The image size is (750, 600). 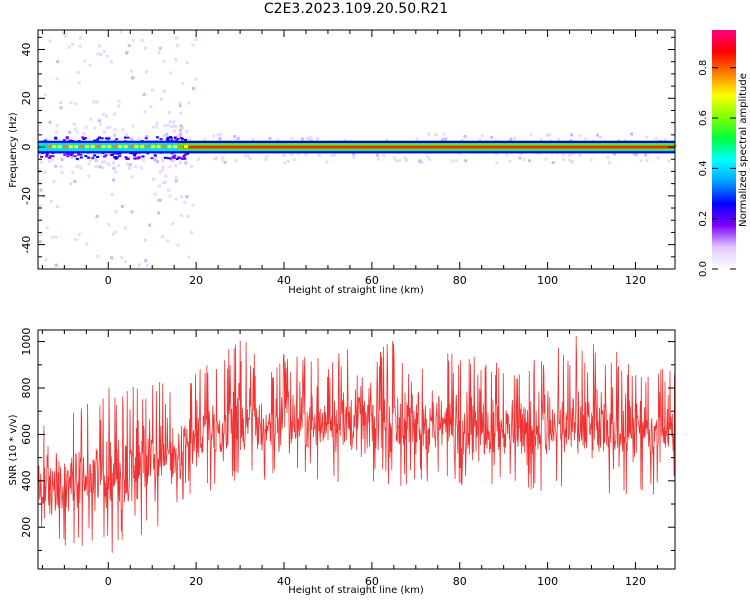 I want to click on spectrogram-x-label: Height of straight line (km), so click(x=356, y=290).